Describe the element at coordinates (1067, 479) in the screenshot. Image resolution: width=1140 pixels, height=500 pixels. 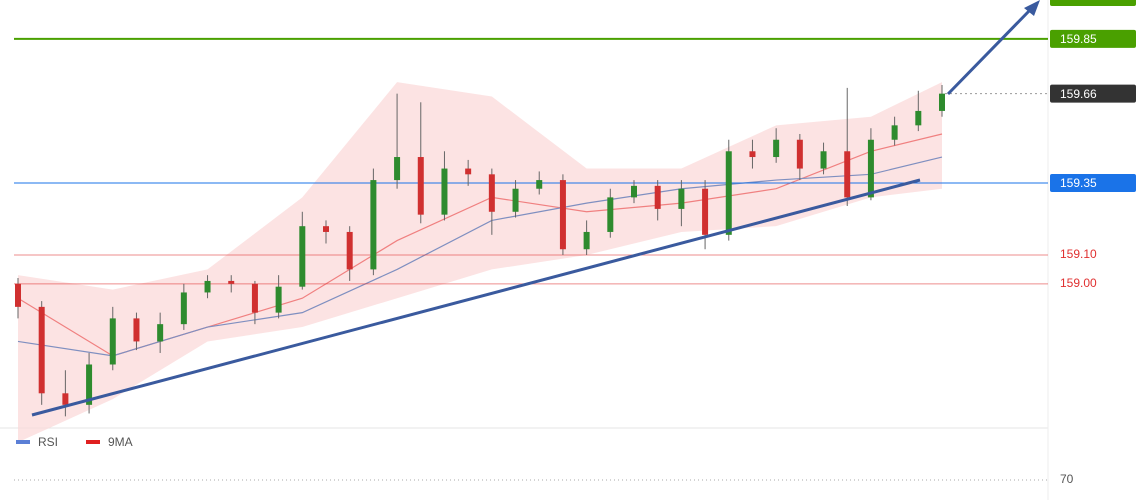
I see `rsi-tick-label: 70` at that location.